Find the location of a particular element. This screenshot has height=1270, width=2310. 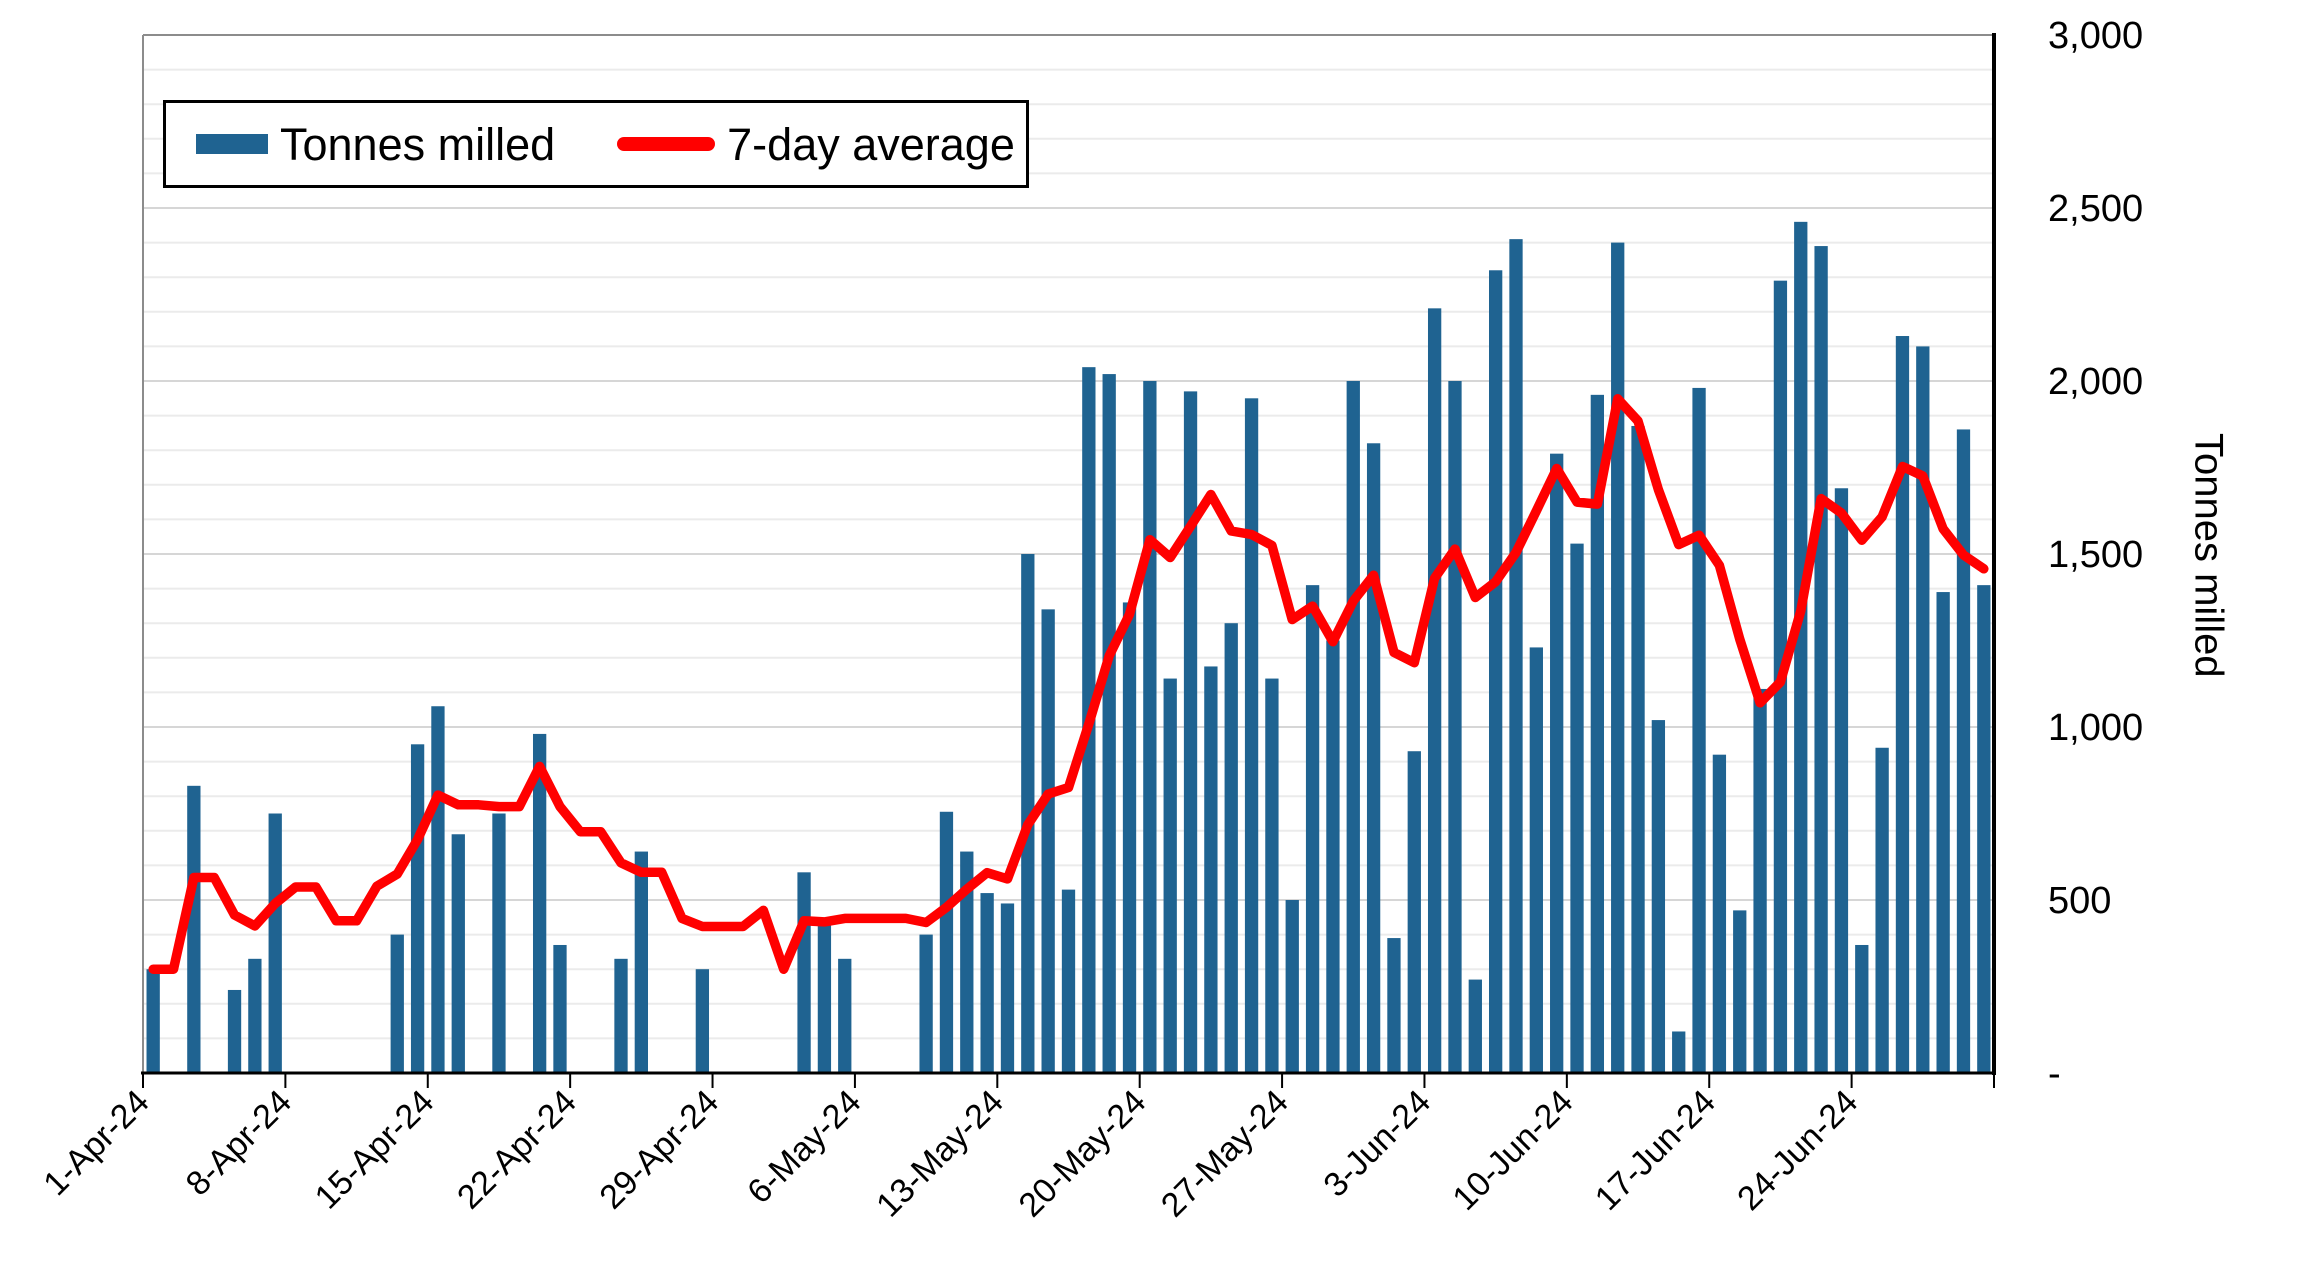

legend: Tonnes milled 7-day average is located at coordinates (596, 144).